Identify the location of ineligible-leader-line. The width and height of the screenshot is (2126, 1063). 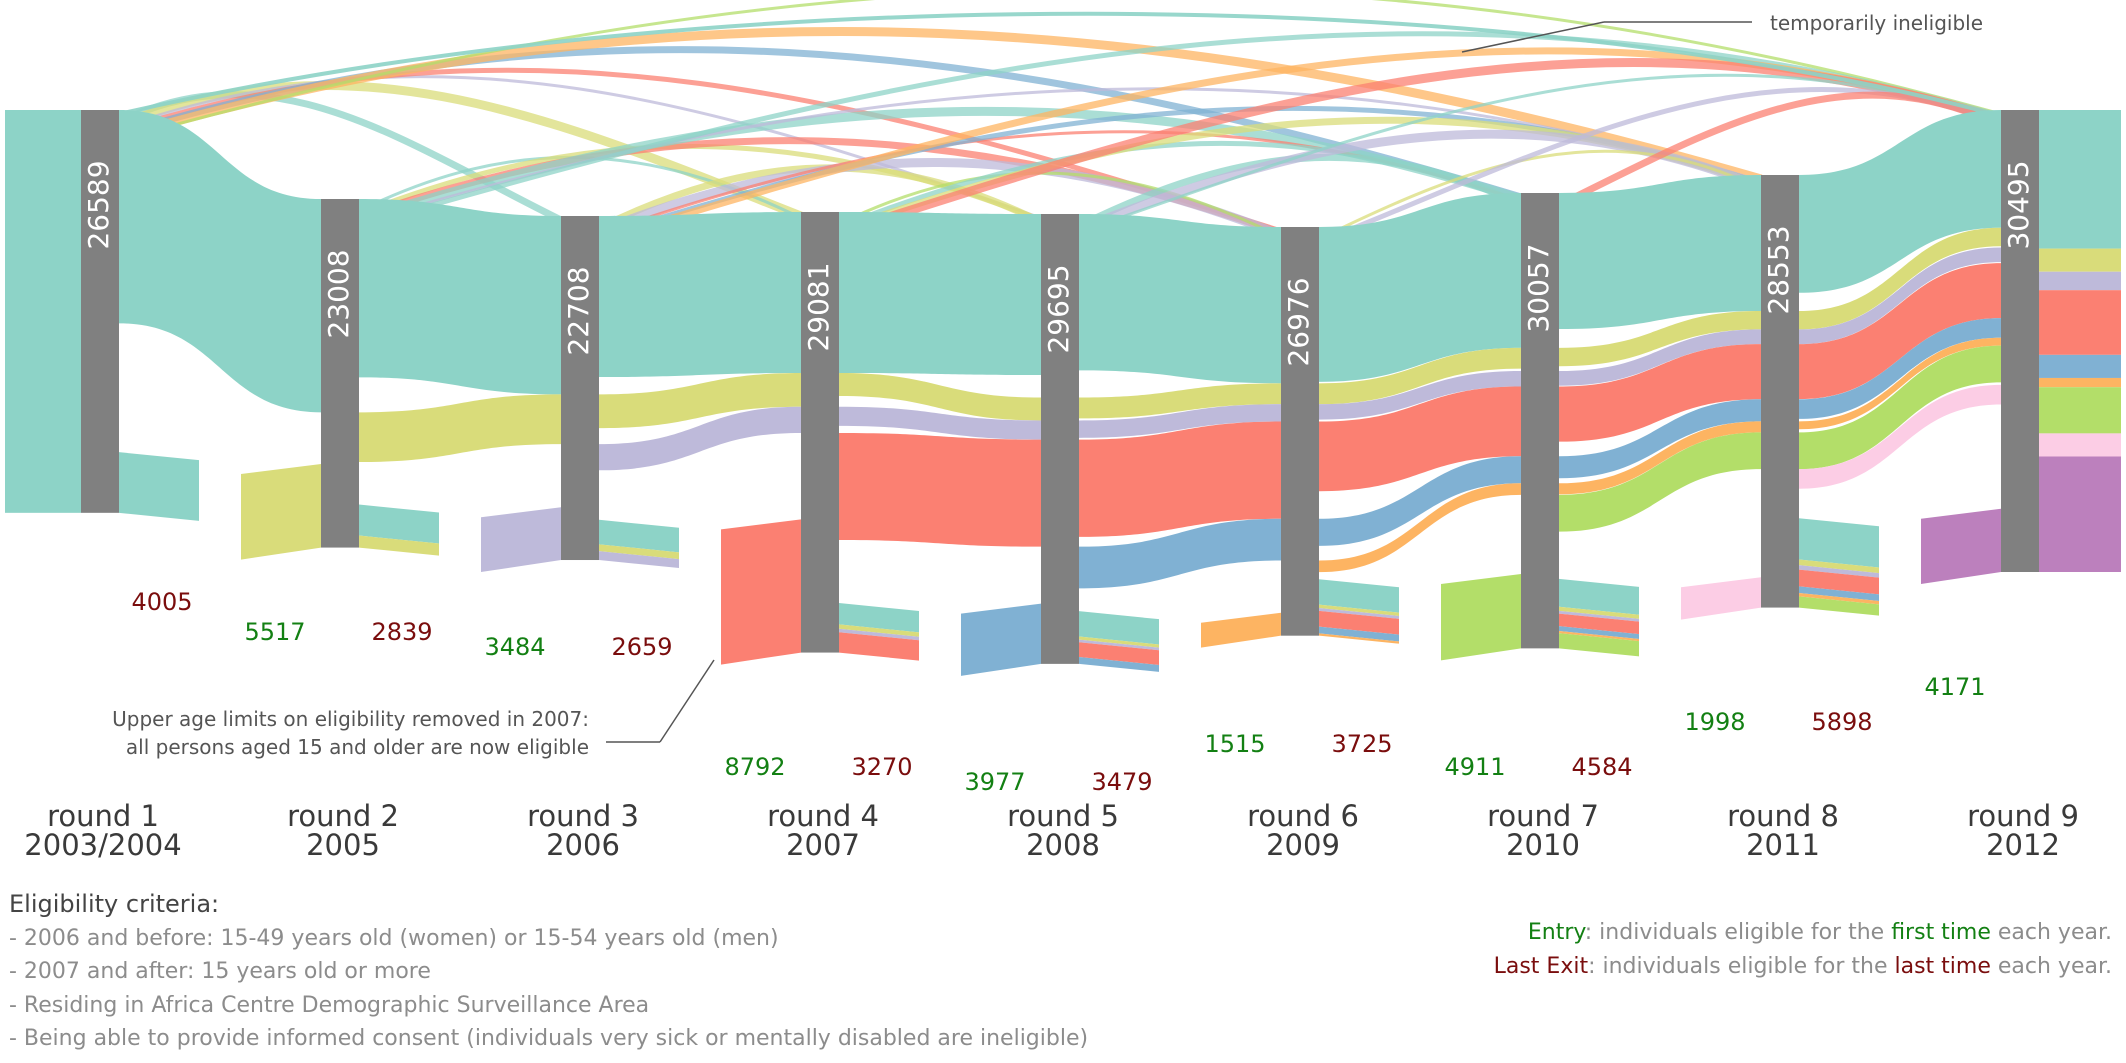
(1533, 37).